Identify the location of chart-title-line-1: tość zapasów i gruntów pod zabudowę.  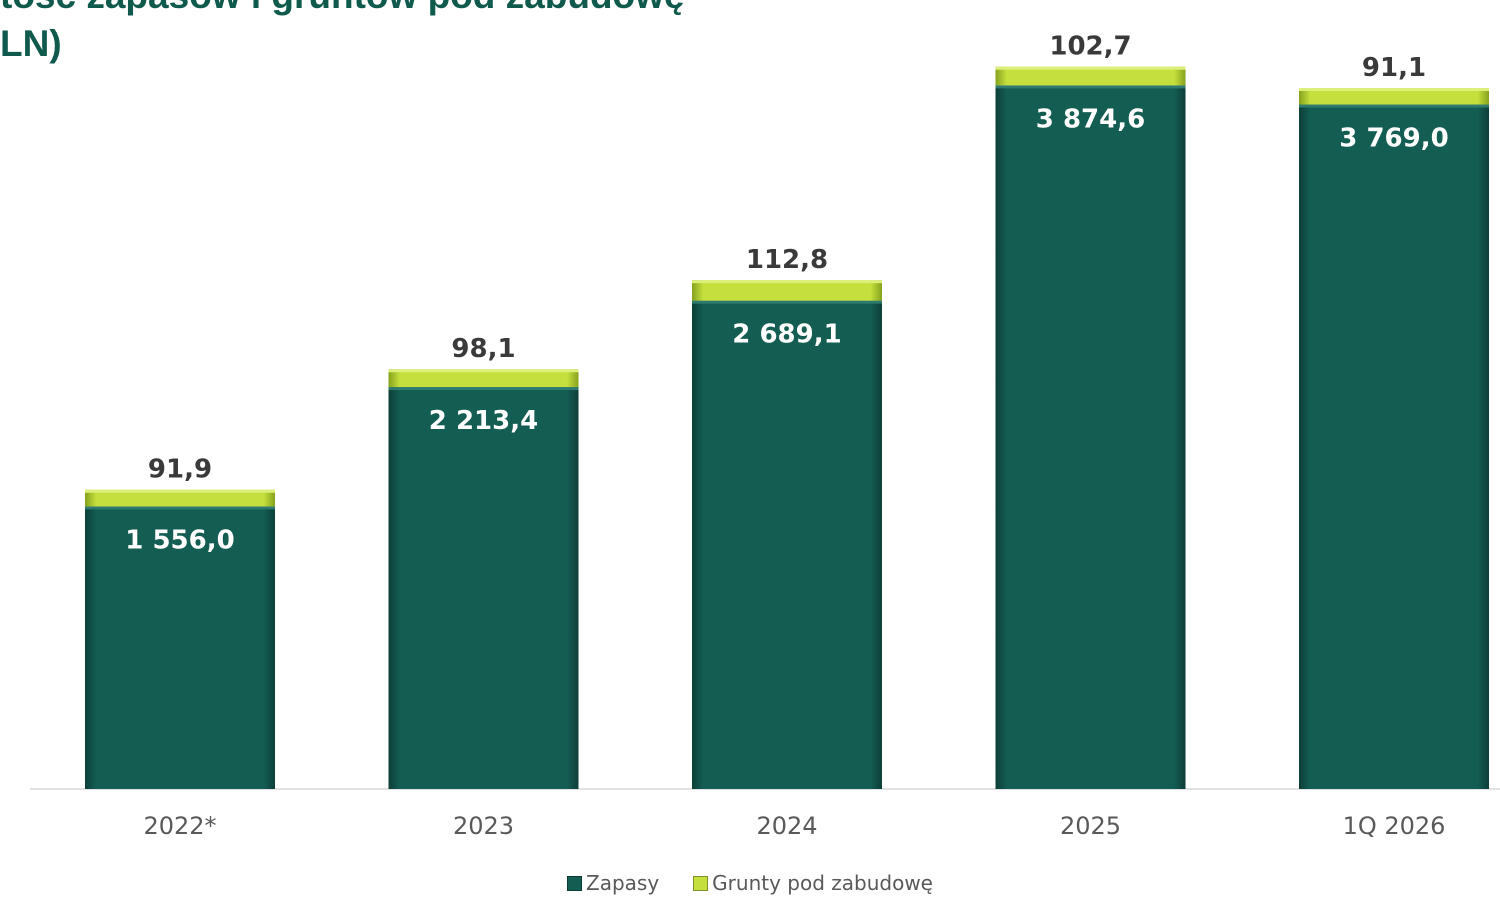
(342, 10).